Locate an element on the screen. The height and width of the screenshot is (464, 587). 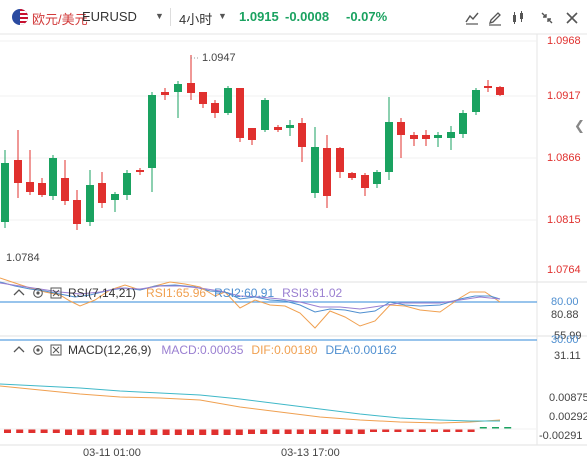
candle-type-icon is located at coordinates (518, 18).